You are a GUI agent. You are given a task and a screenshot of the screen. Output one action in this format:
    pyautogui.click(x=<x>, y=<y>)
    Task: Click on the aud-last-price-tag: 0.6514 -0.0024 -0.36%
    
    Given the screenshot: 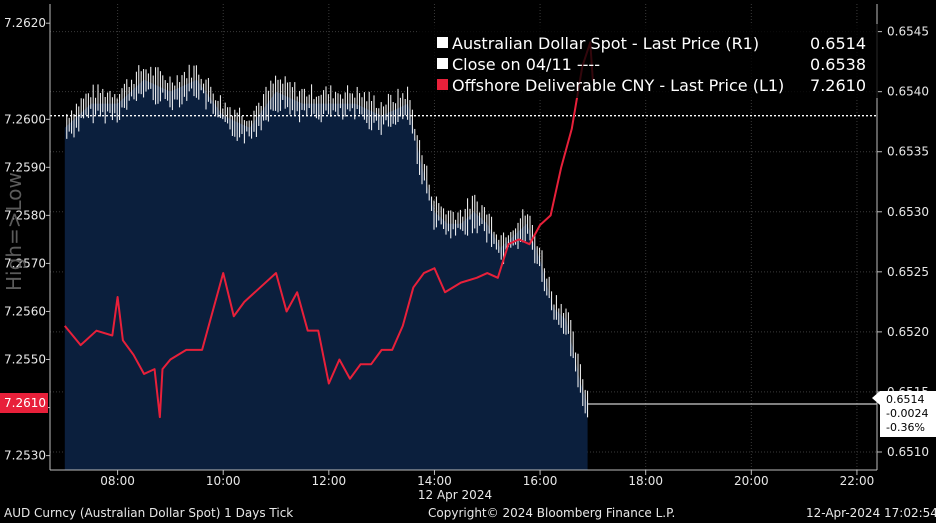 What is the action you would take?
    pyautogui.click(x=908, y=414)
    